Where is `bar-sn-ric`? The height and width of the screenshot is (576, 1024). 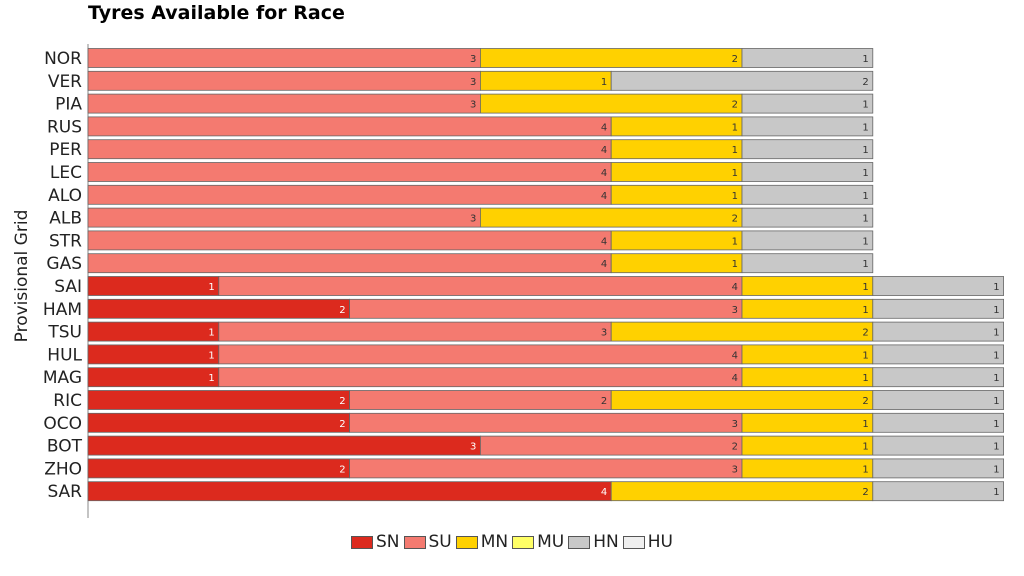
bar-sn-ric is located at coordinates (219, 400).